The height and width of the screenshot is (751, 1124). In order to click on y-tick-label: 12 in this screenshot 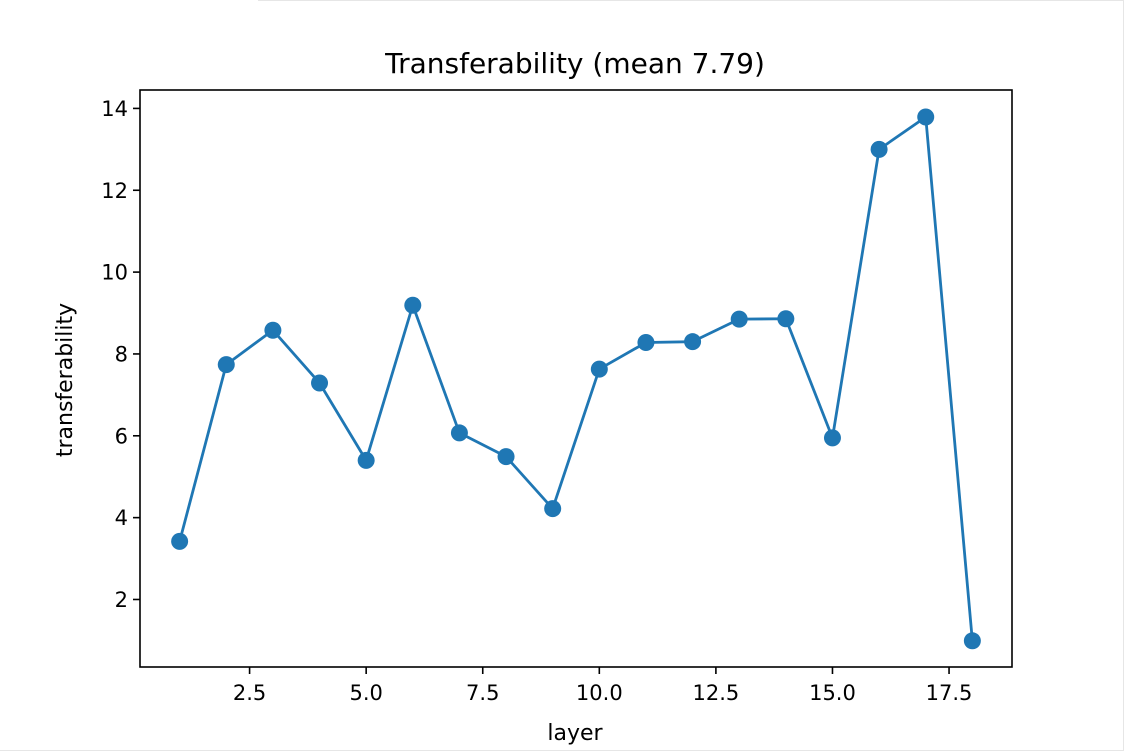, I will do `click(114, 191)`.